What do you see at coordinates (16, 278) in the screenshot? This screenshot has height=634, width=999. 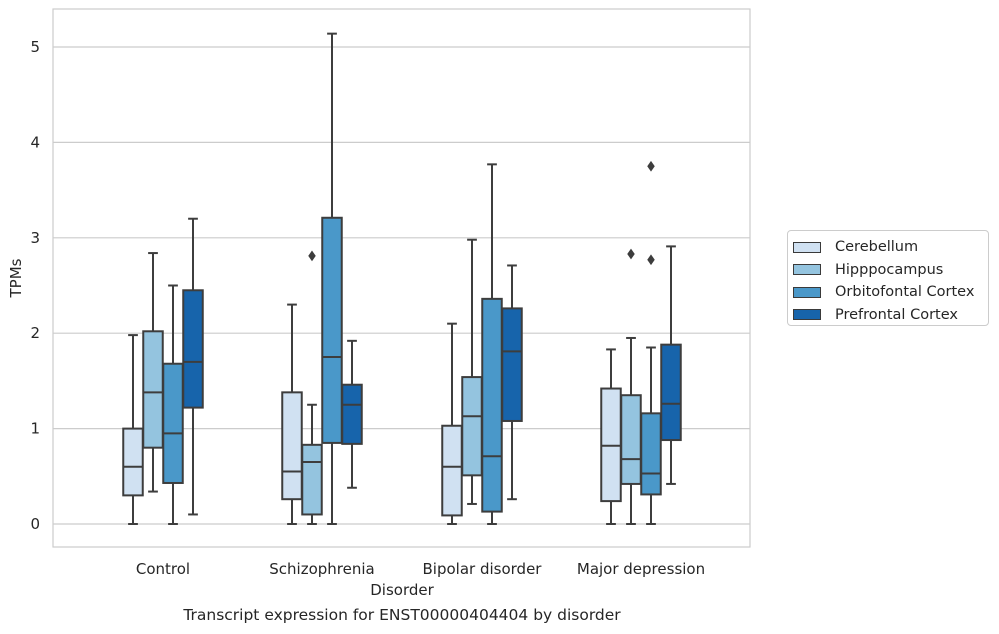 I see `y-axis-label: TPMs` at bounding box center [16, 278].